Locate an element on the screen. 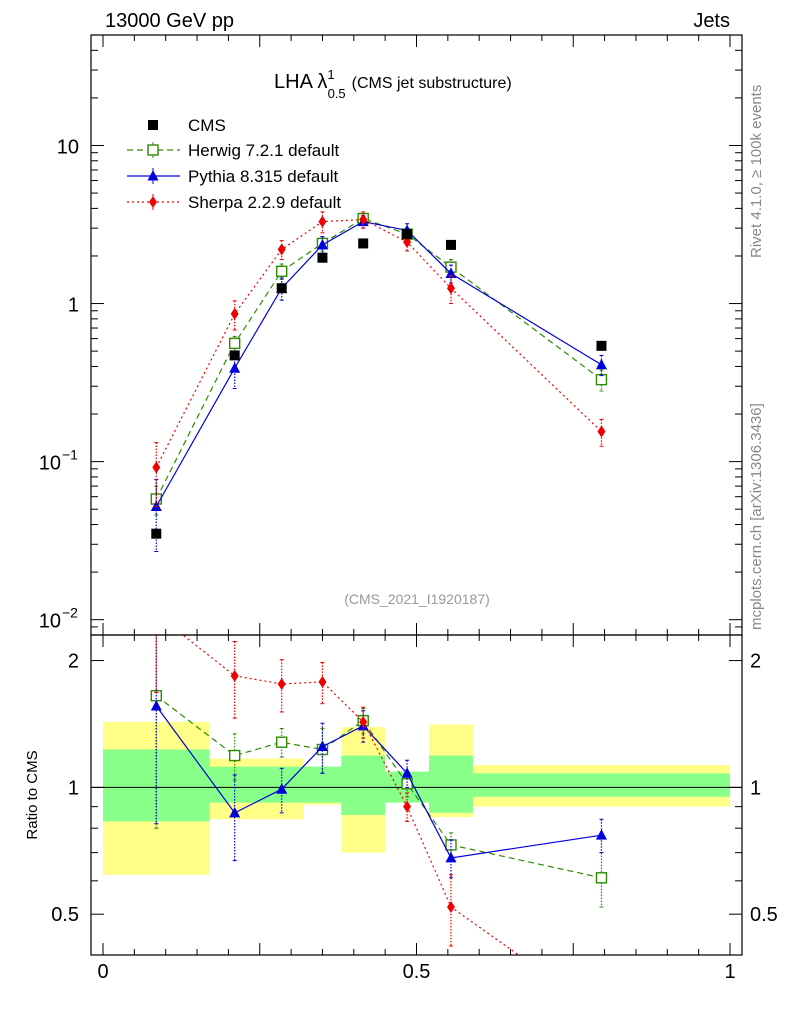  plot-title: LHA λ1 0.5 (CMS jet substructure) is located at coordinates (393, 84).